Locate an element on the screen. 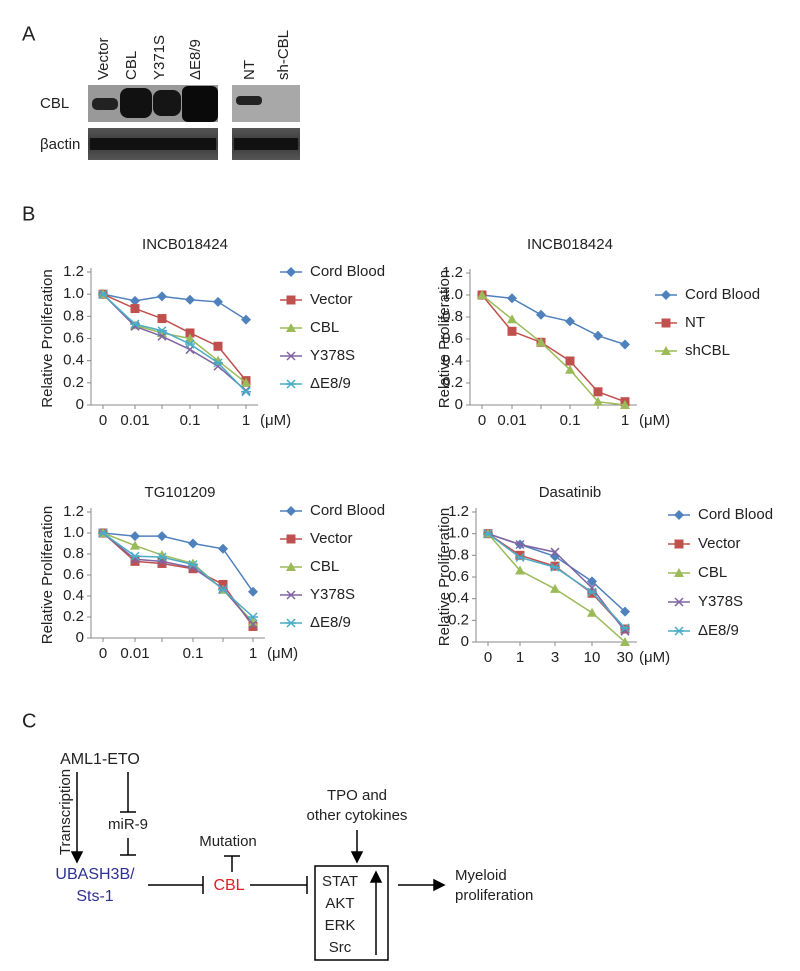 This screenshot has width=800, height=971. lane-label: Y371S is located at coordinates (159, 57).